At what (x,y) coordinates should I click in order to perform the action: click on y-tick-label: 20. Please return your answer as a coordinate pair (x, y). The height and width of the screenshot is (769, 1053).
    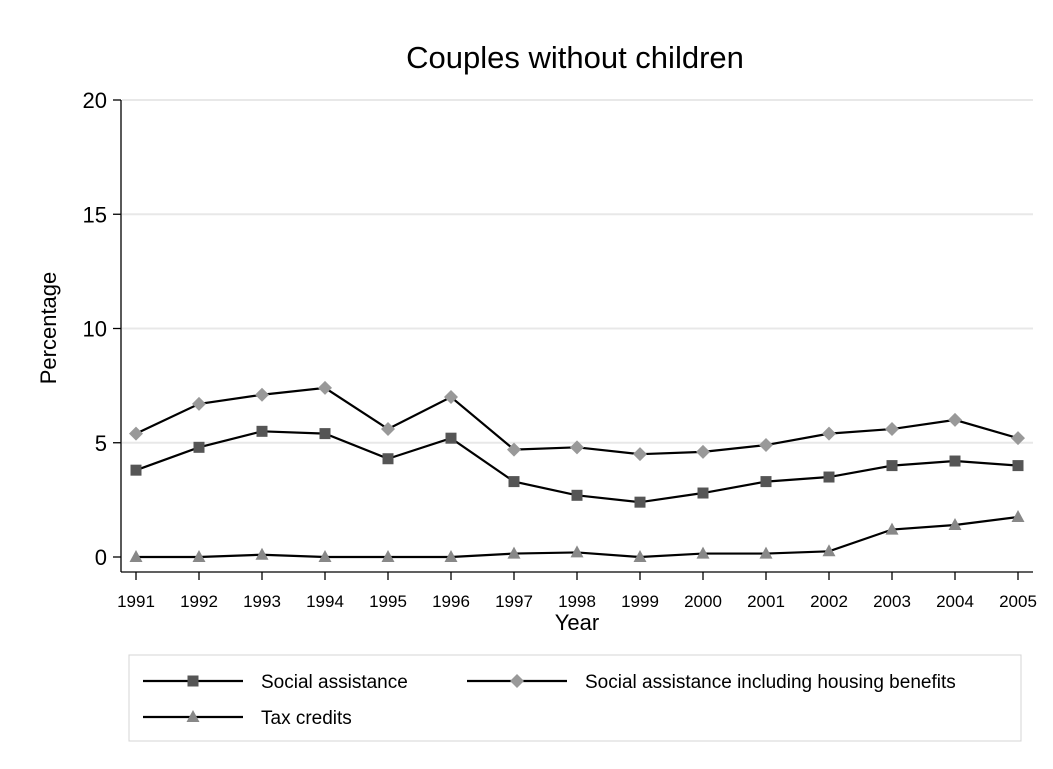
    Looking at the image, I should click on (95, 100).